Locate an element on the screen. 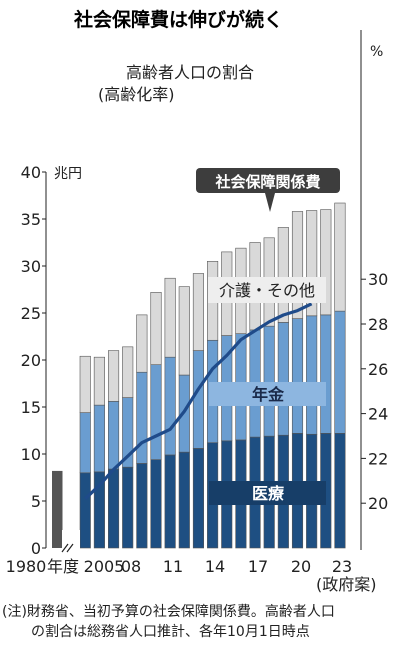 Image resolution: width=400 pixels, height=648 pixels. care-other-label: 介護・その他 is located at coordinates (267, 290).